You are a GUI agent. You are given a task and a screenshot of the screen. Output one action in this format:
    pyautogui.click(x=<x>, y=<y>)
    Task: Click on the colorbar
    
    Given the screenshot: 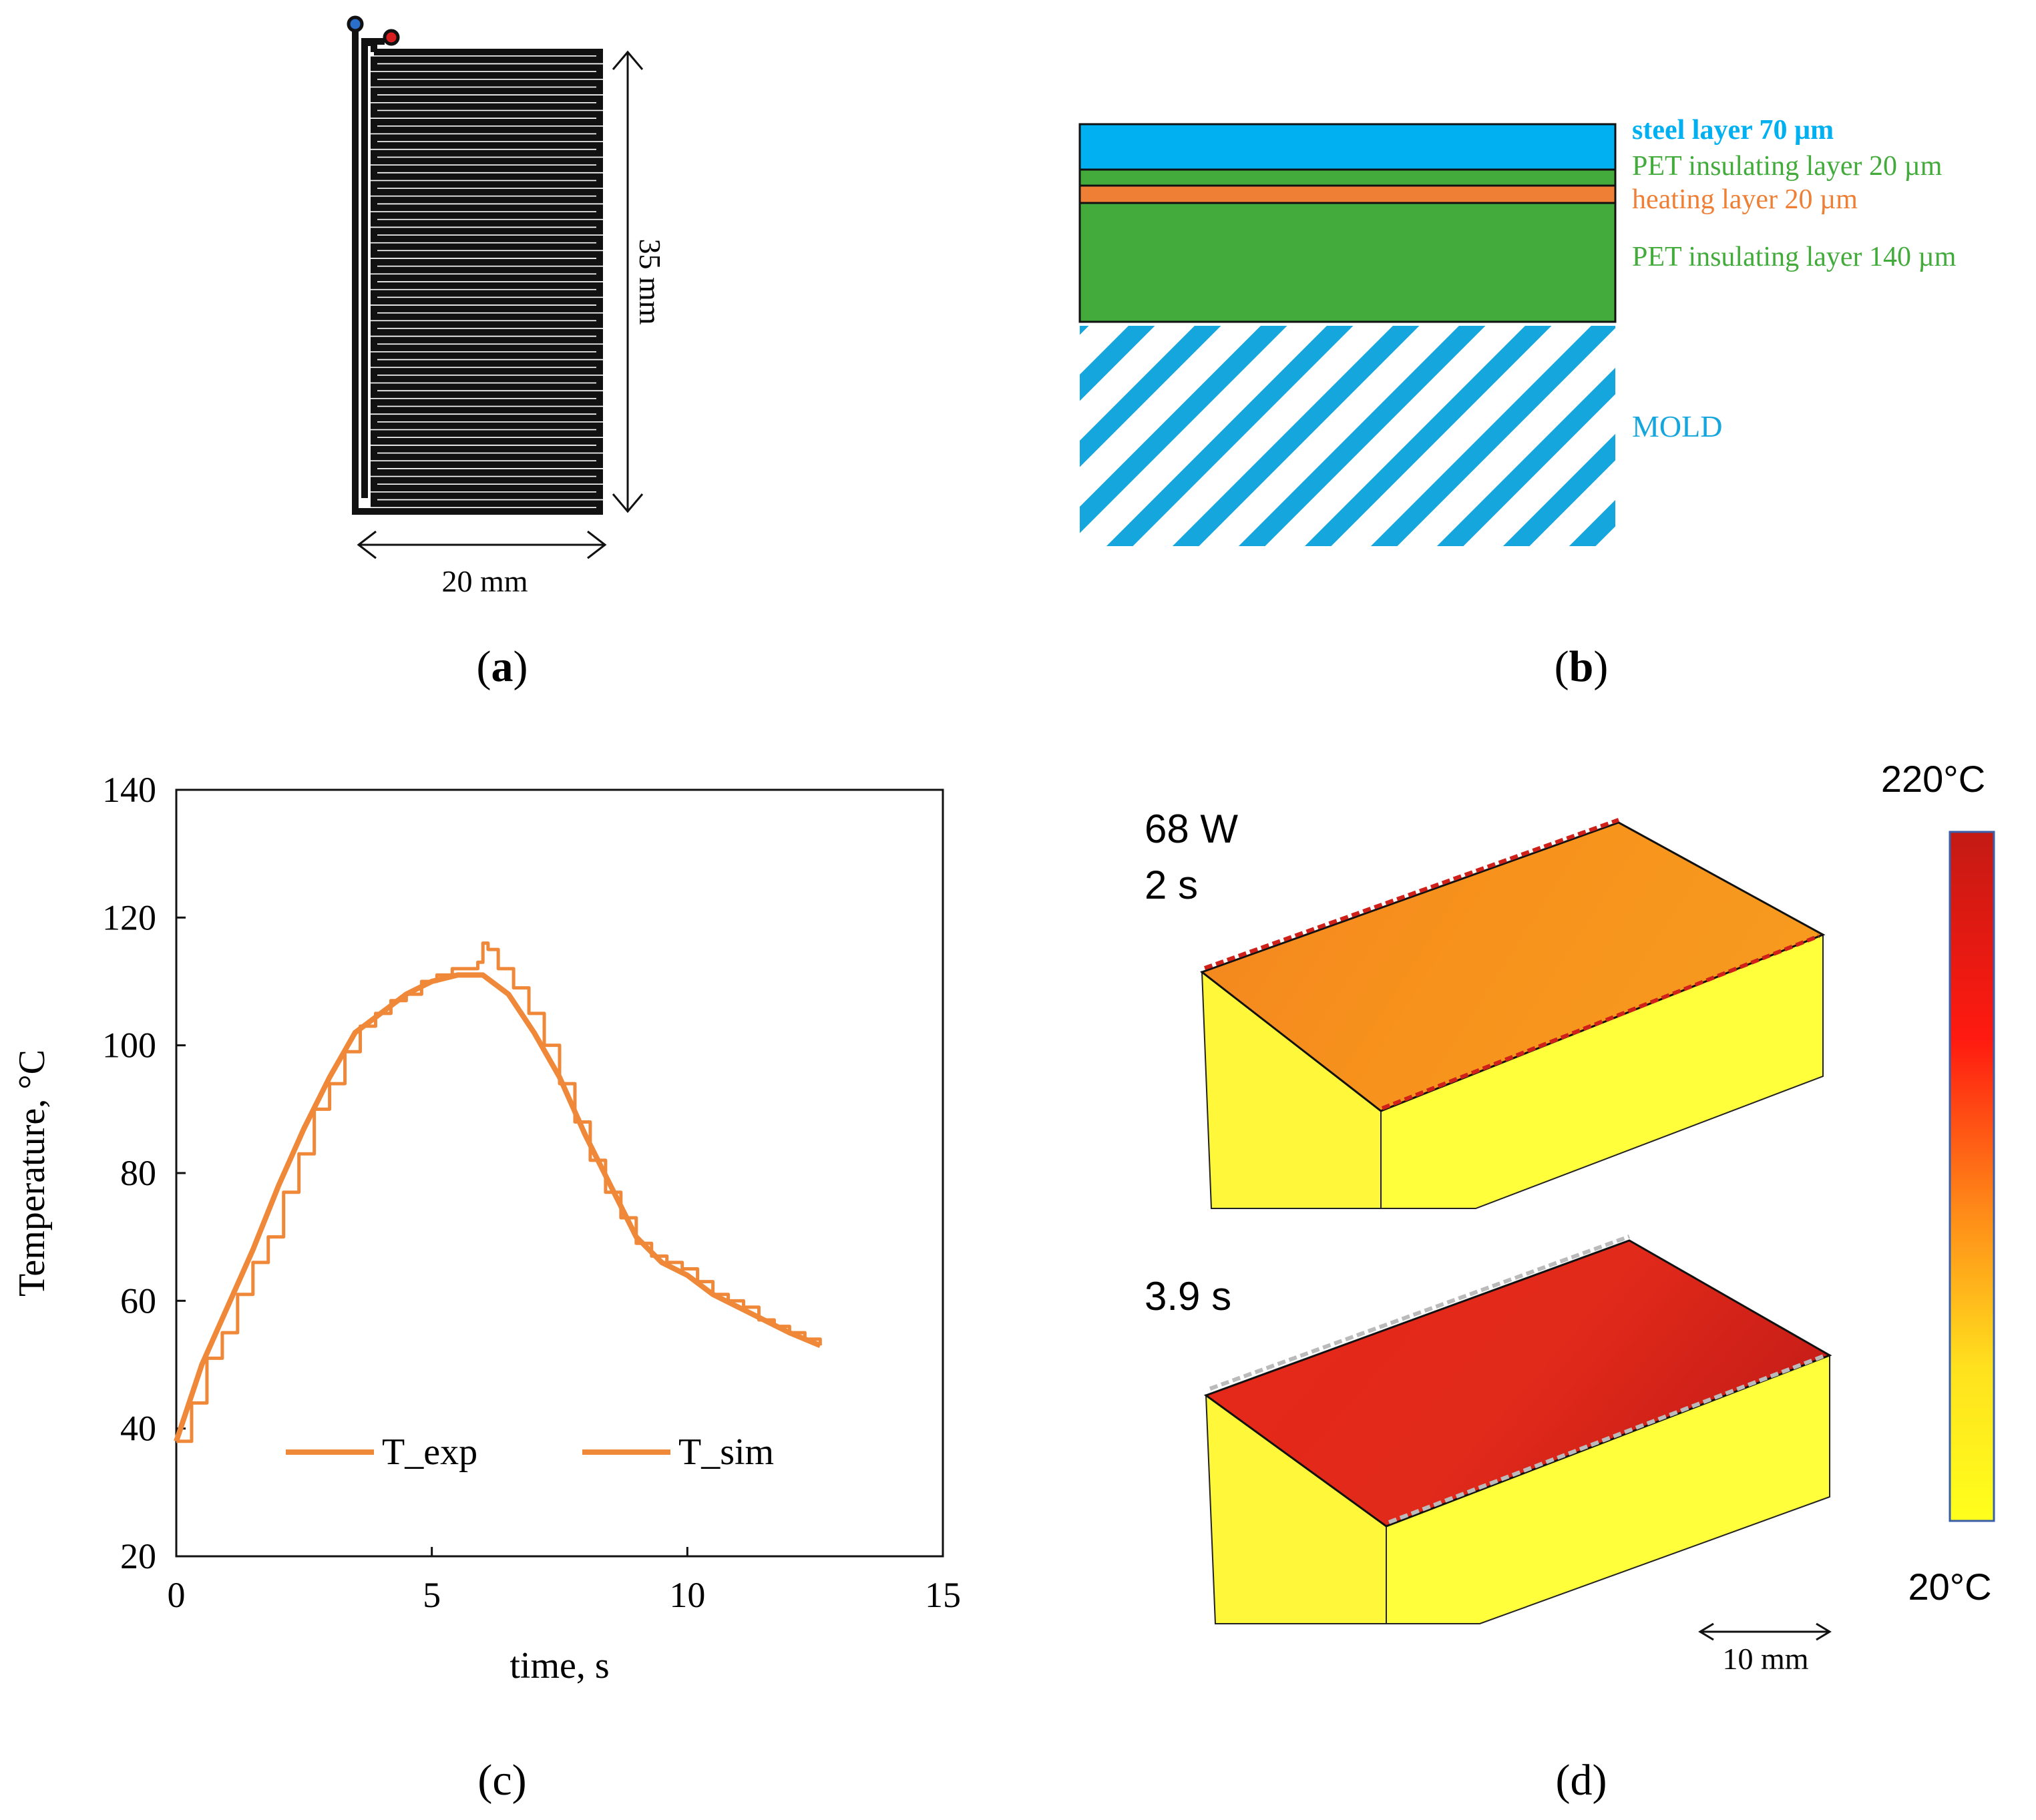 What is the action you would take?
    pyautogui.click(x=1972, y=1176)
    